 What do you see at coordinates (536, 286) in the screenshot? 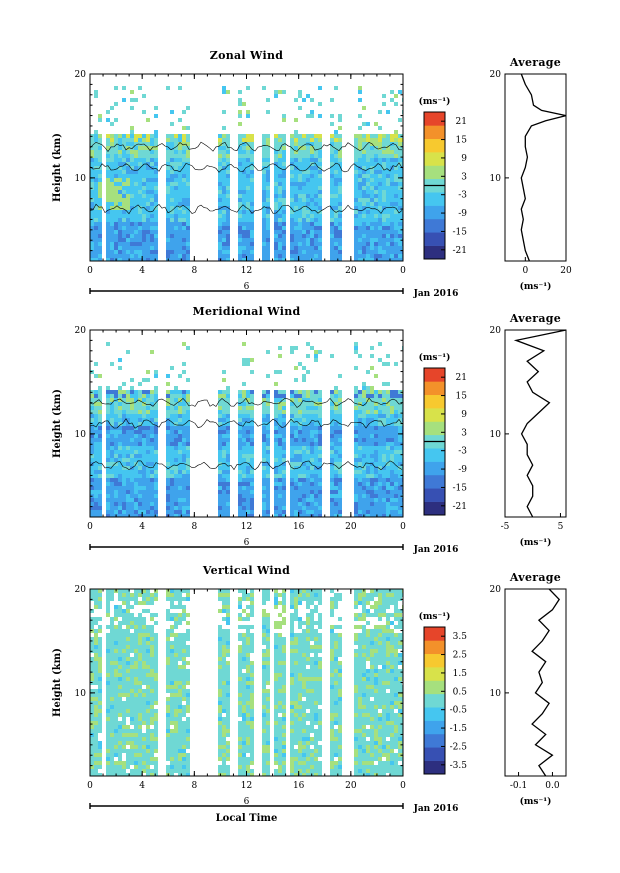
I see `profile-x-label: (ms⁻¹)` at bounding box center [536, 286].